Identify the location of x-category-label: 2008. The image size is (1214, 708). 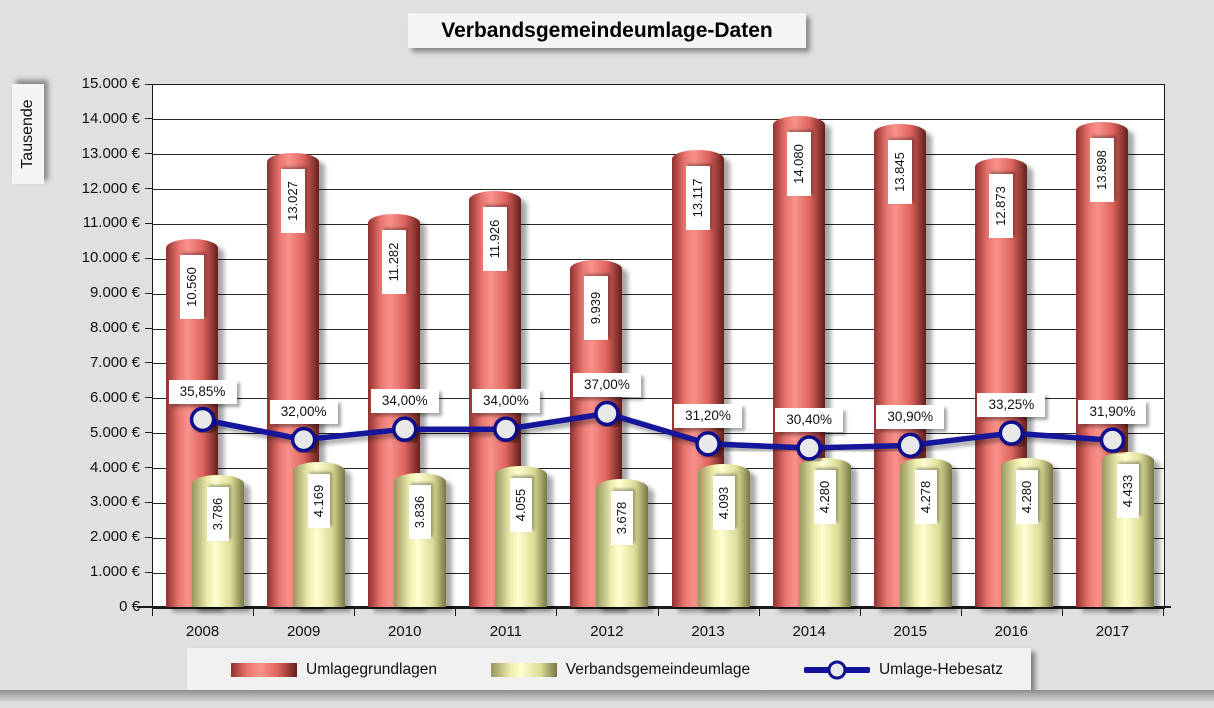
(202, 631).